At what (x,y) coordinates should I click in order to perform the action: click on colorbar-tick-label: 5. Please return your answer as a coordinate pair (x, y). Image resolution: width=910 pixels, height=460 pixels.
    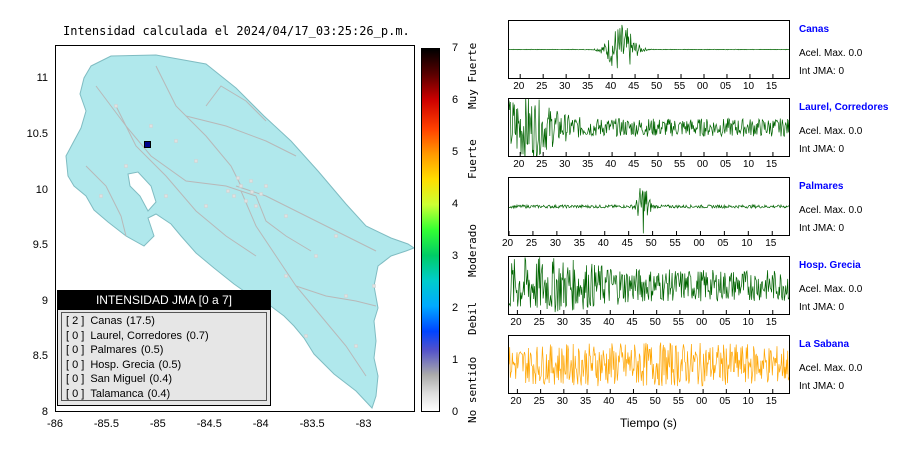
    Looking at the image, I should click on (455, 152).